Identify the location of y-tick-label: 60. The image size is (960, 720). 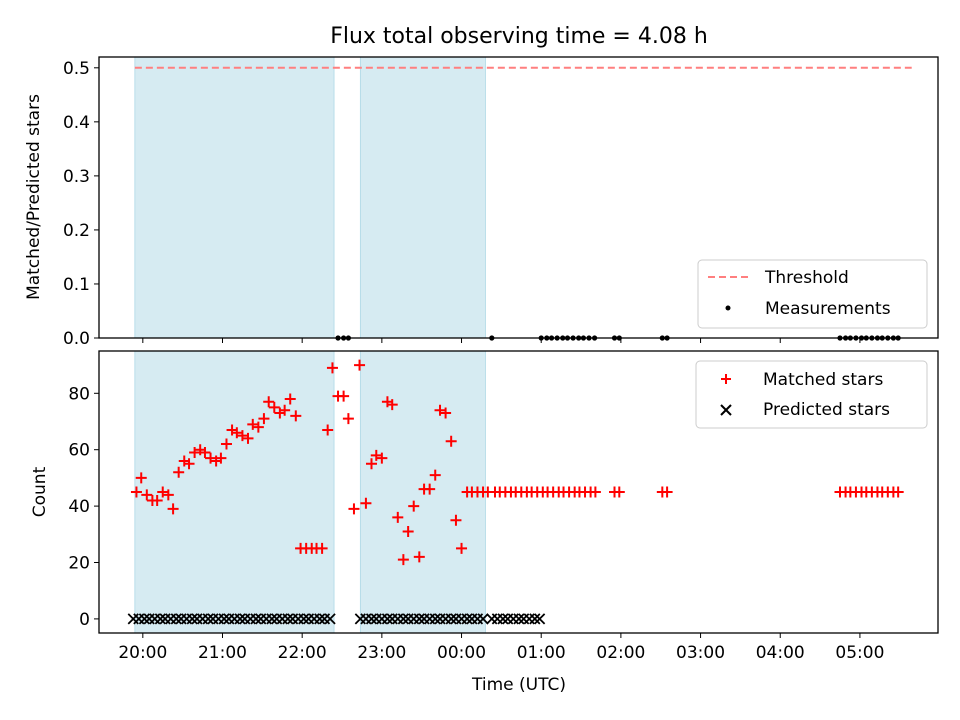
(79, 451).